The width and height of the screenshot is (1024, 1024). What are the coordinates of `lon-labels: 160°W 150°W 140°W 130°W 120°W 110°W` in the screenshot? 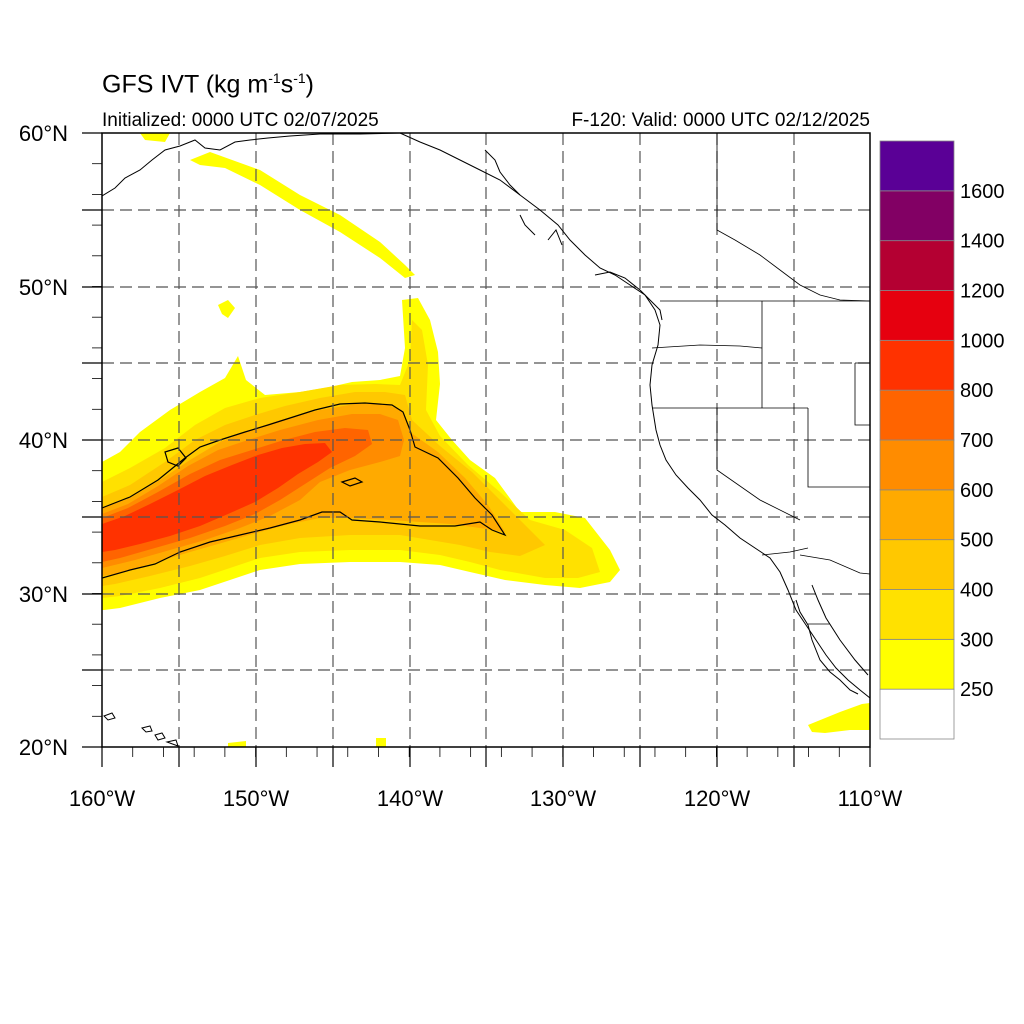 It's located at (486, 798).